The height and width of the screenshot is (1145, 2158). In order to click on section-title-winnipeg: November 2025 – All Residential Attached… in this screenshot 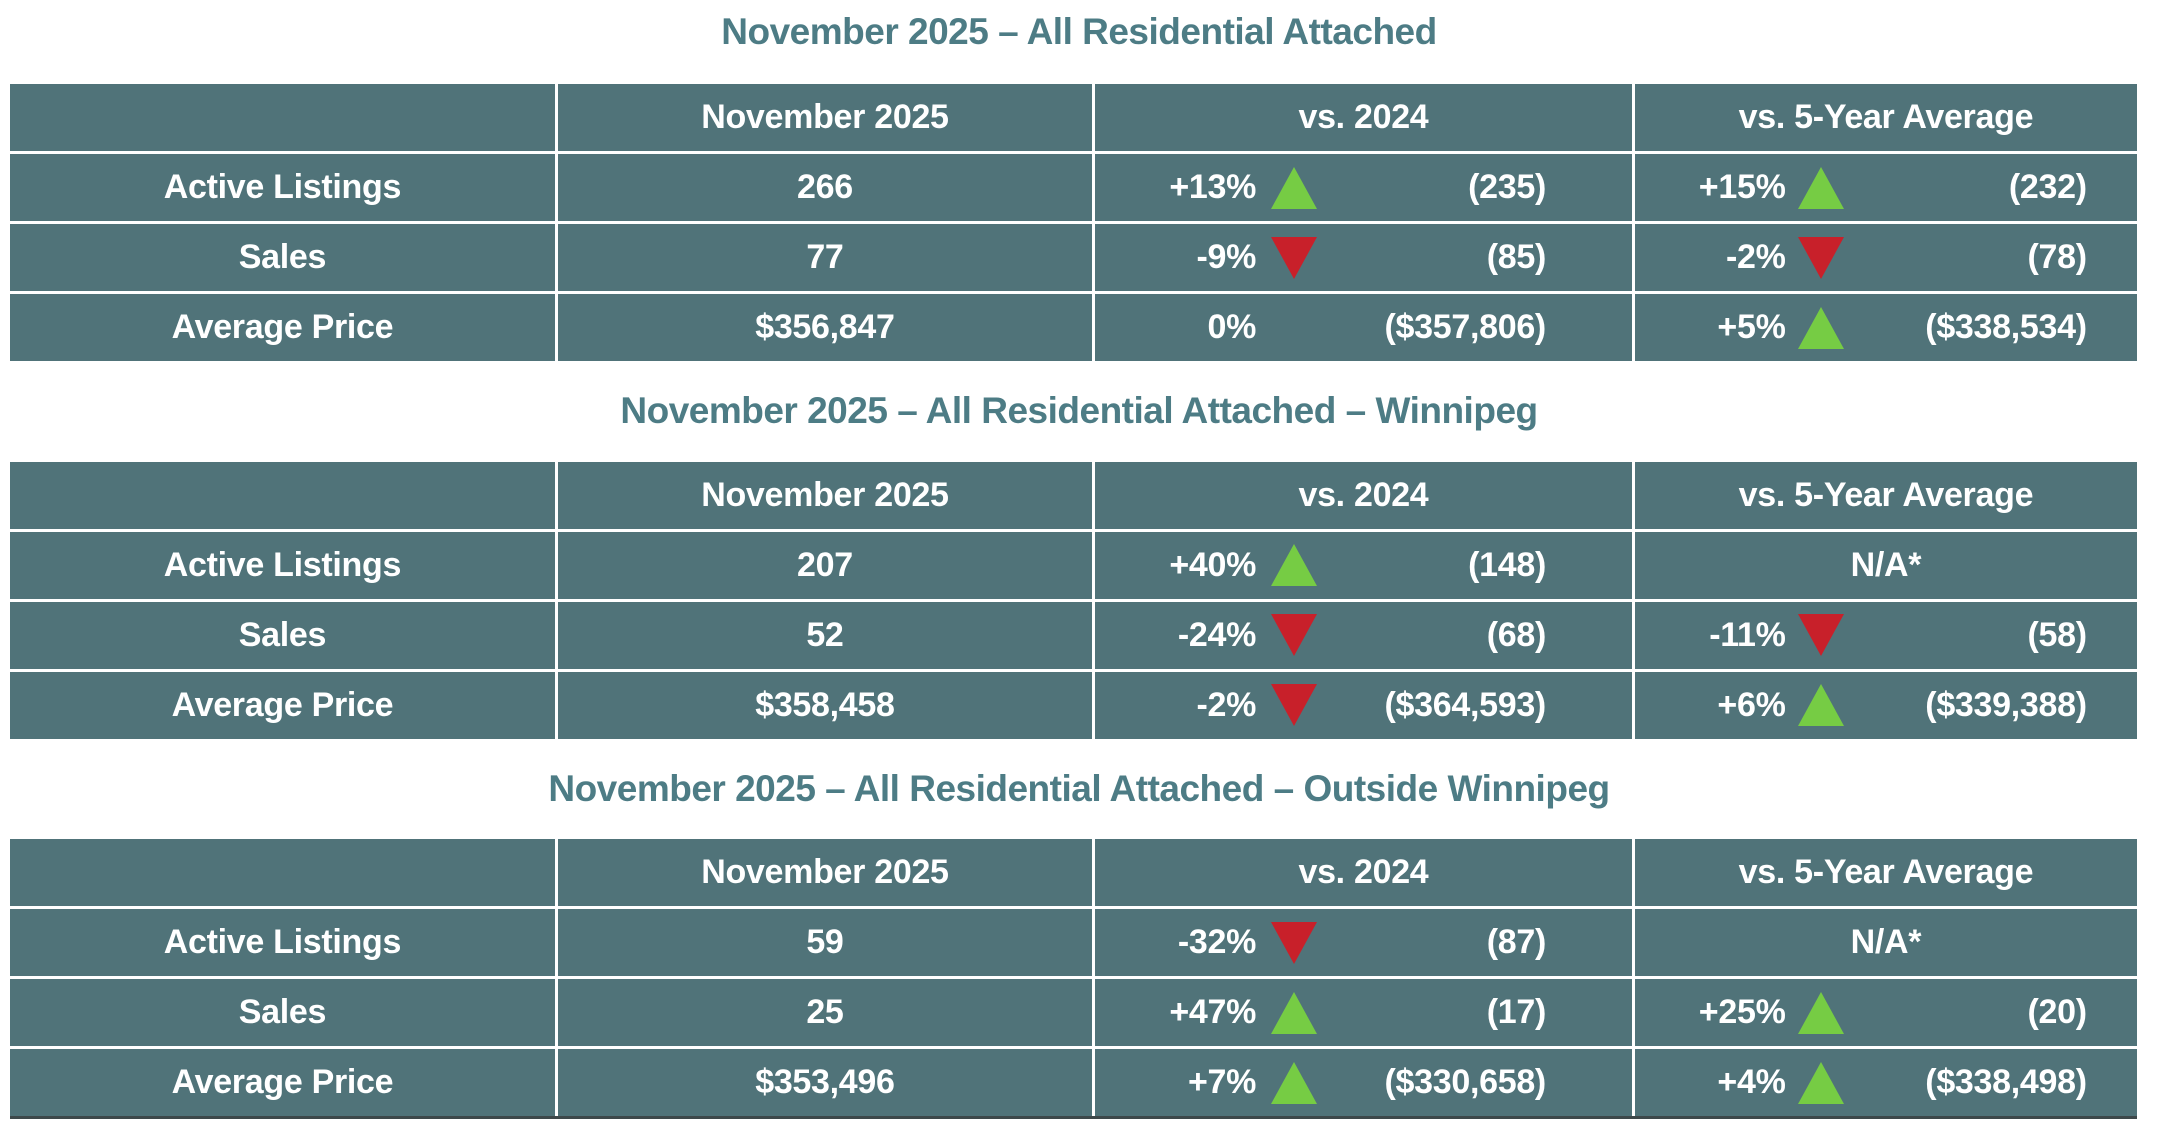, I will do `click(1079, 411)`.